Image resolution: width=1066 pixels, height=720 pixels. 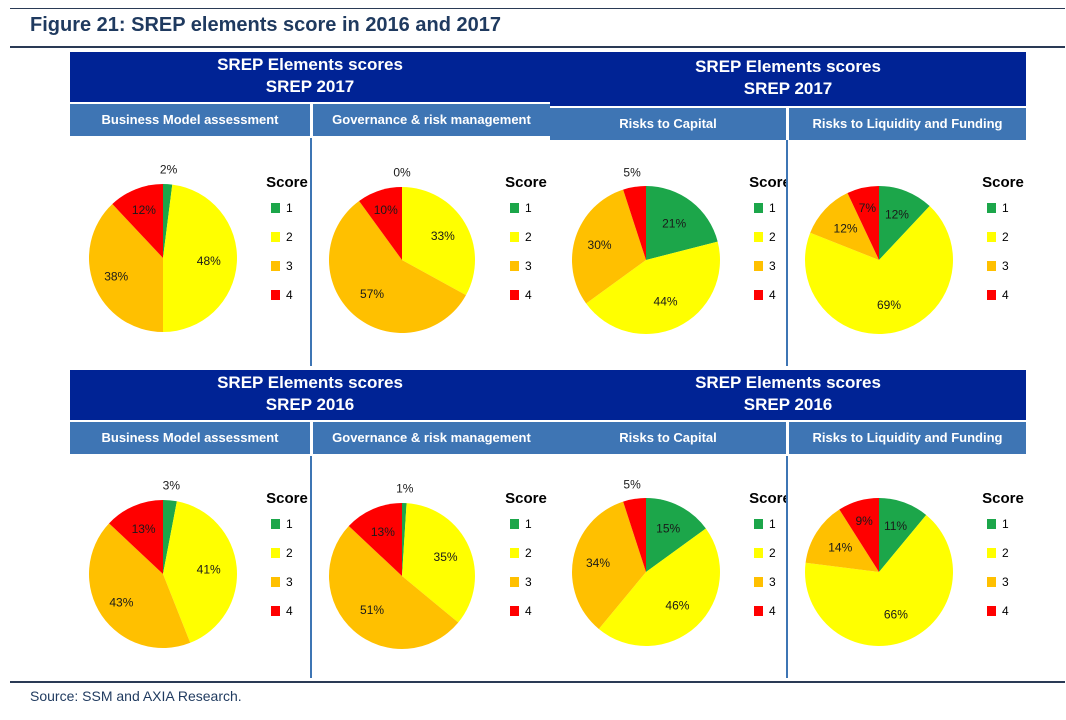 I want to click on pie-label-score-2: 41%, so click(x=209, y=570).